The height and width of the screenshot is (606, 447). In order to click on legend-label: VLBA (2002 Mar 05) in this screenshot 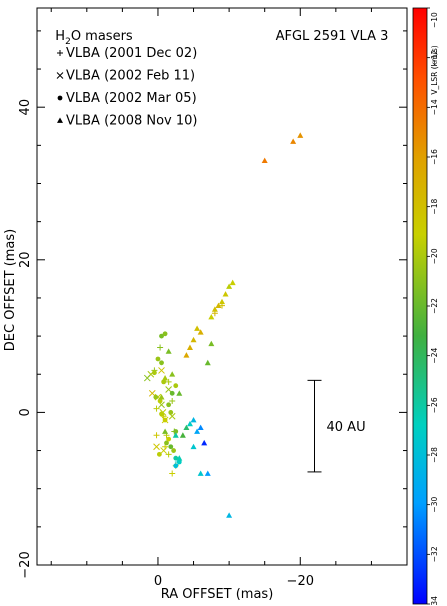, I will do `click(131, 98)`.